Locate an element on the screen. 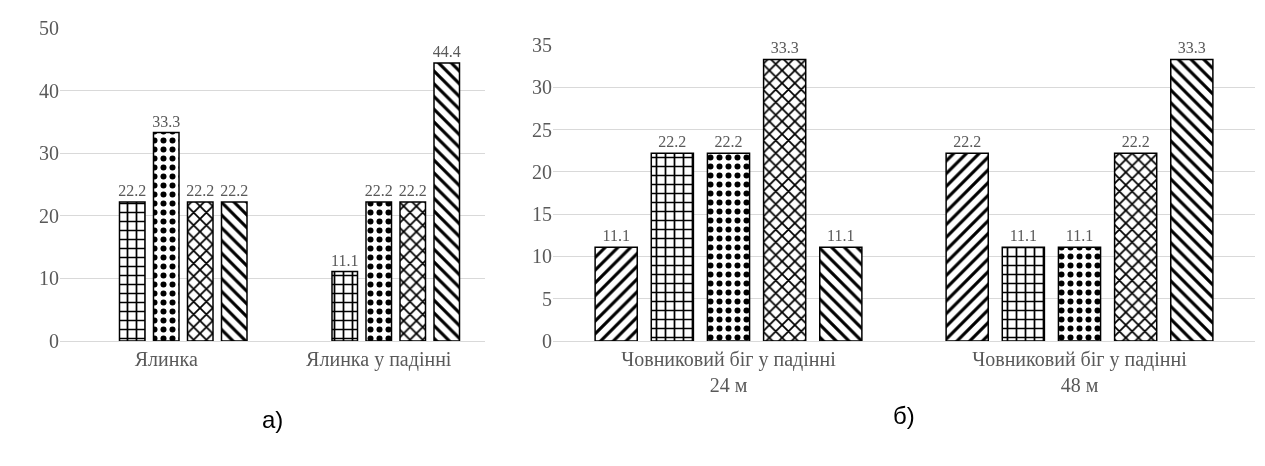 The image size is (1265, 466). text: а) is located at coordinates (273, 419).